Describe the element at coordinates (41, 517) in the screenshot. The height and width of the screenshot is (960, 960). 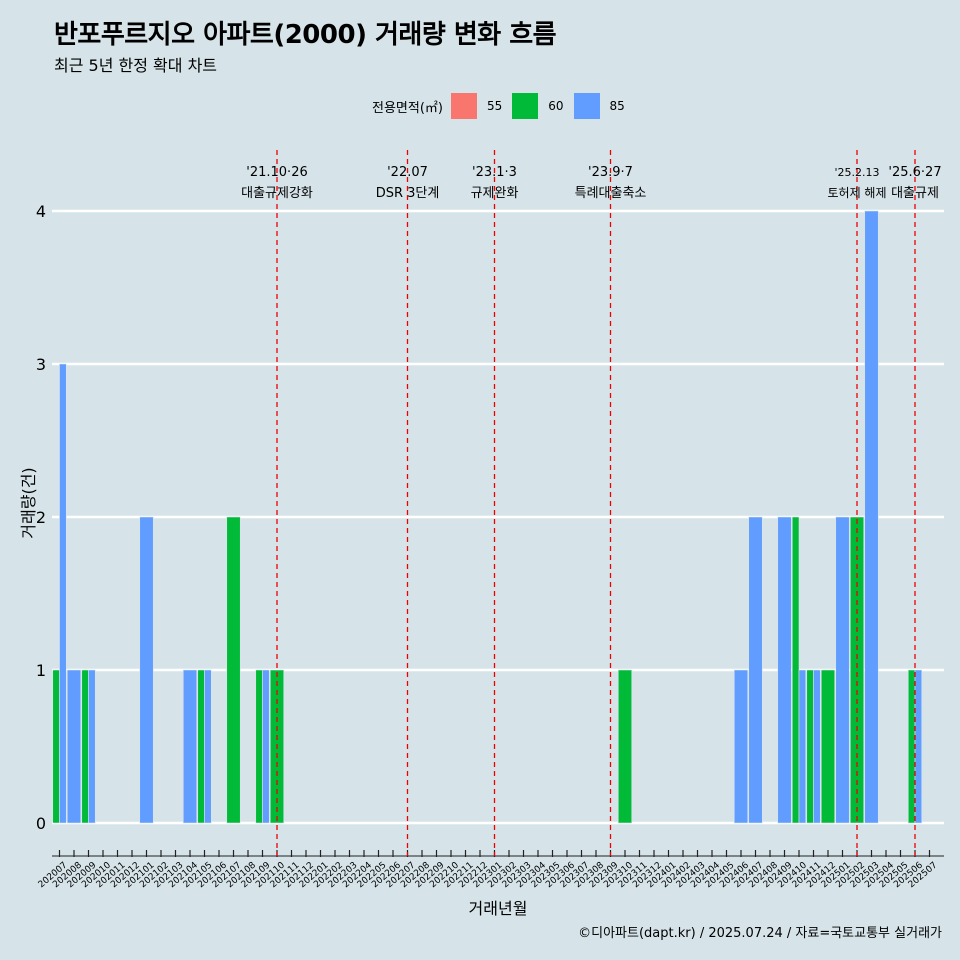
I see `y-tick-label-2: 2` at that location.